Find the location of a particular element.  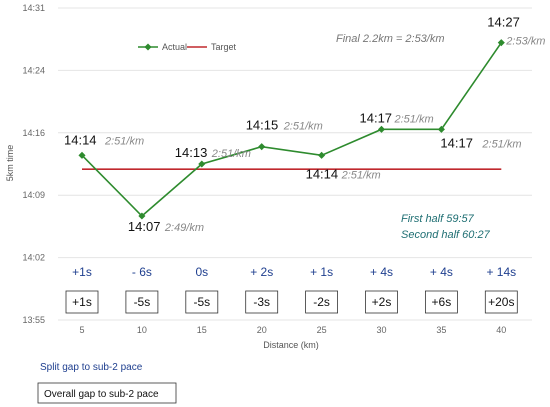

x-tick-label: 35 is located at coordinates (441, 330).